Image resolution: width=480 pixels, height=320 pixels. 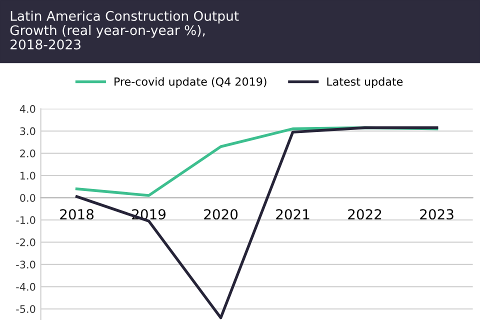 What do you see at coordinates (293, 214) in the screenshot?
I see `x-tick-label: 2021` at bounding box center [293, 214].